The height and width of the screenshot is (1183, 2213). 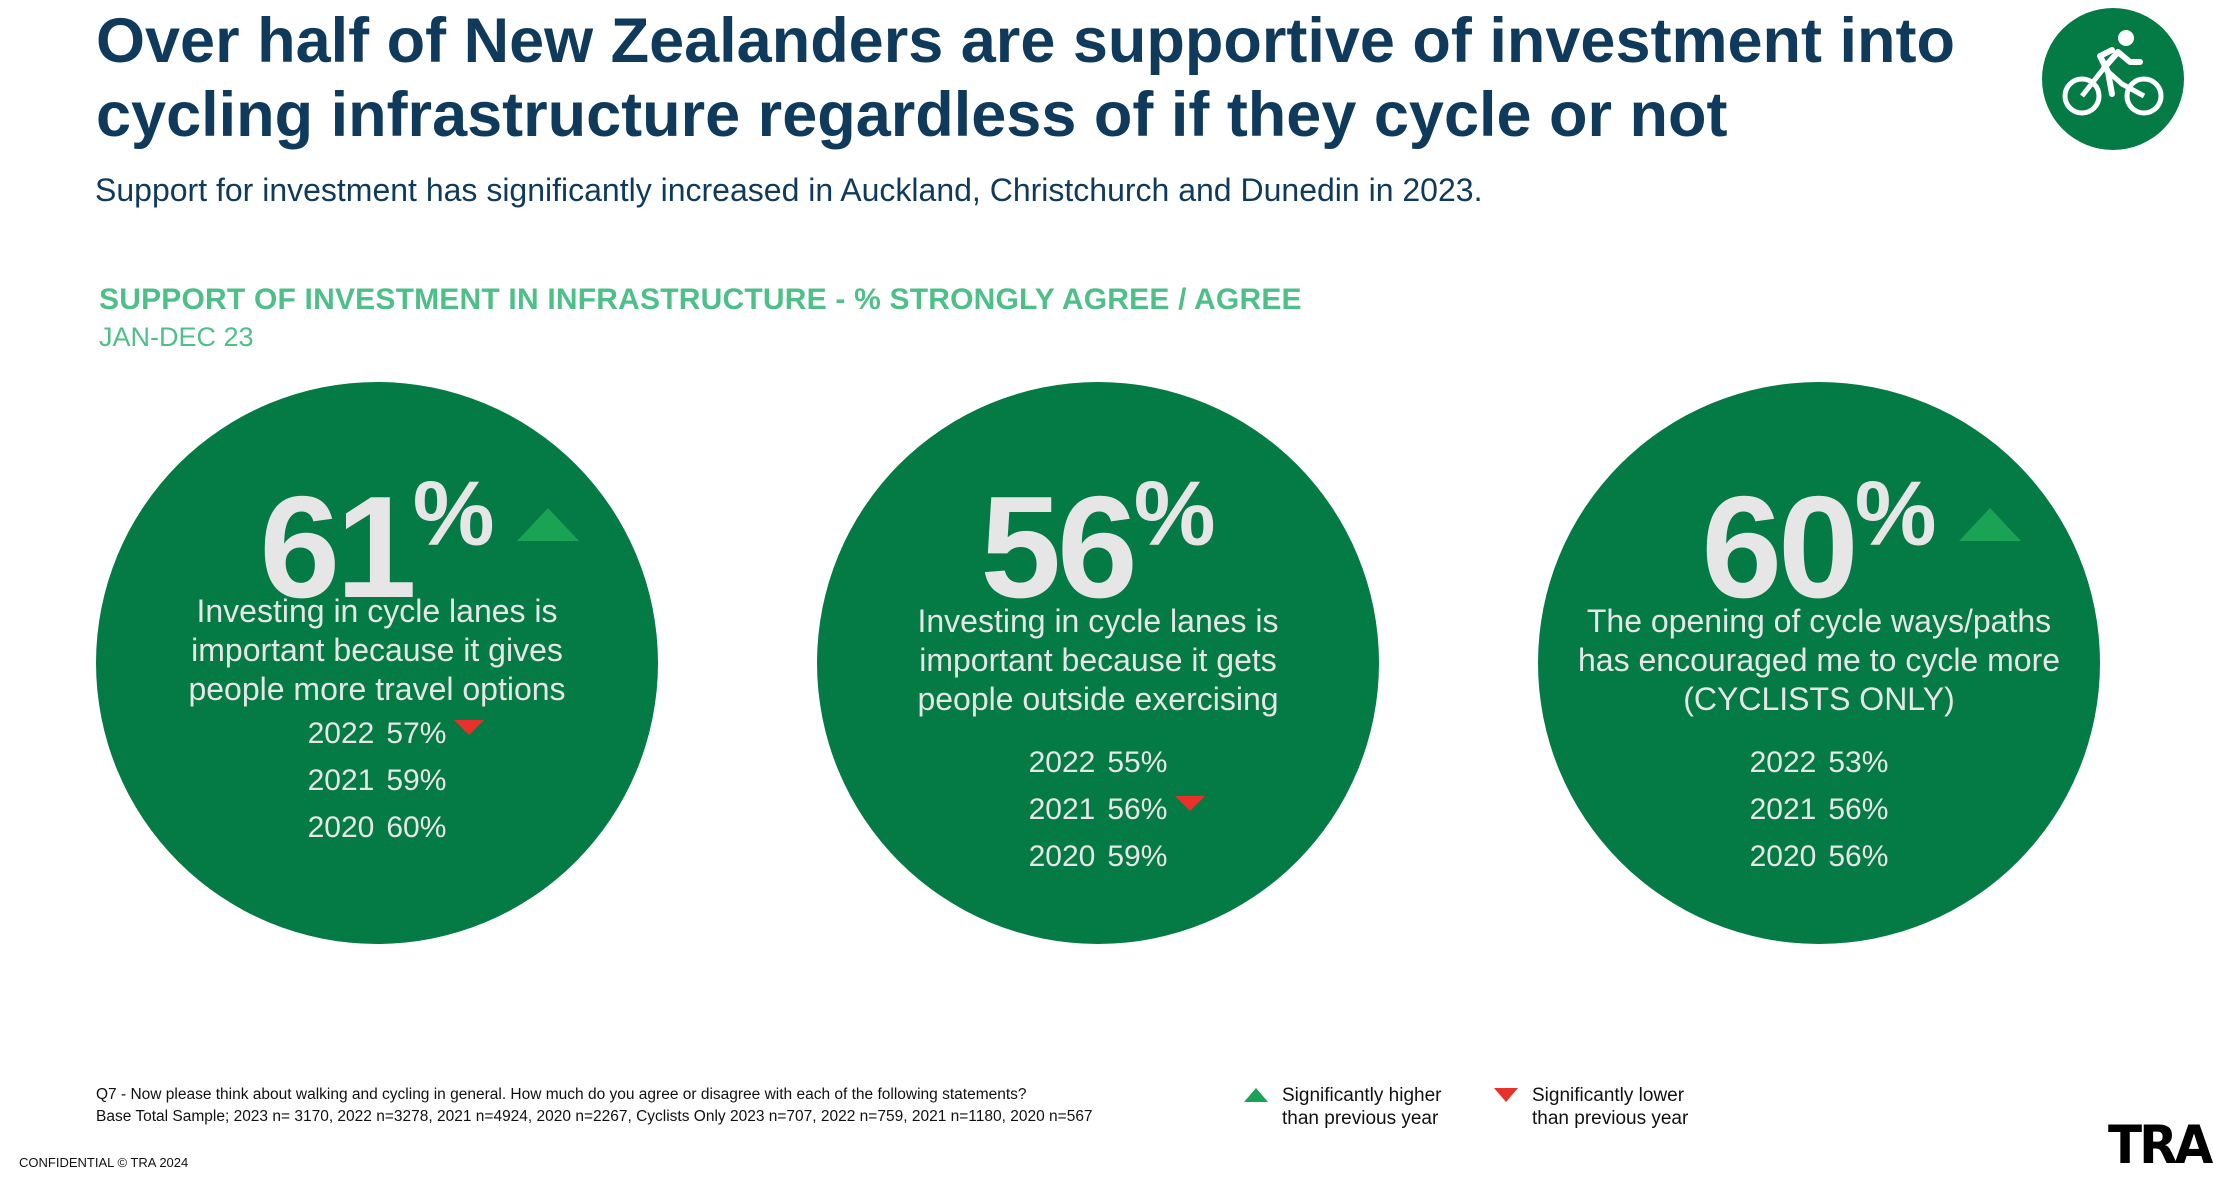 I want to click on history-row: 2022 53%, so click(x=1819, y=762).